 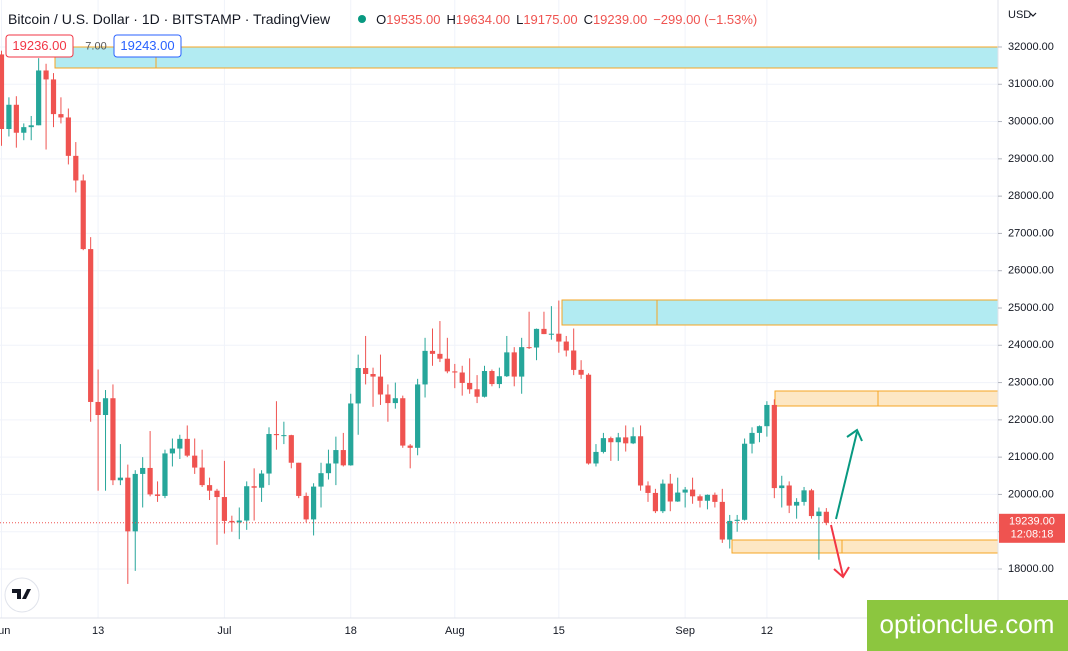 I want to click on bid-price: 19236.00, so click(x=39, y=45).